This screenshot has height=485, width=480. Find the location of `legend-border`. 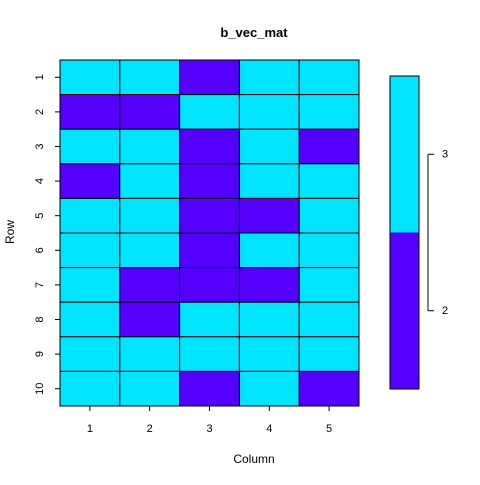

legend-border is located at coordinates (404, 232).